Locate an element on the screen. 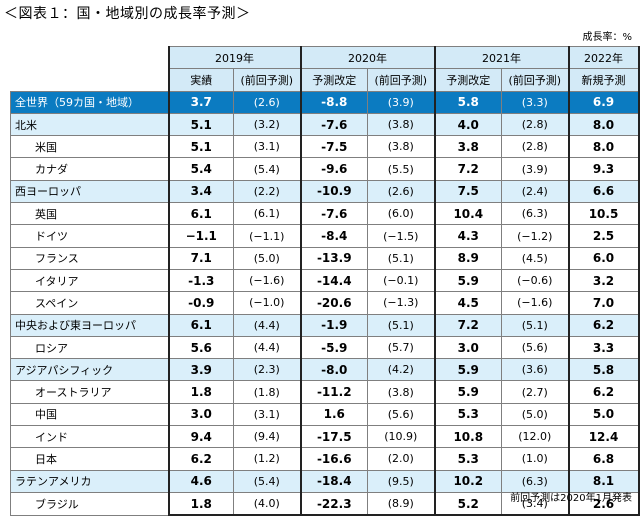 The height and width of the screenshot is (516, 640). value-cell: 9.4 is located at coordinates (200, 437).